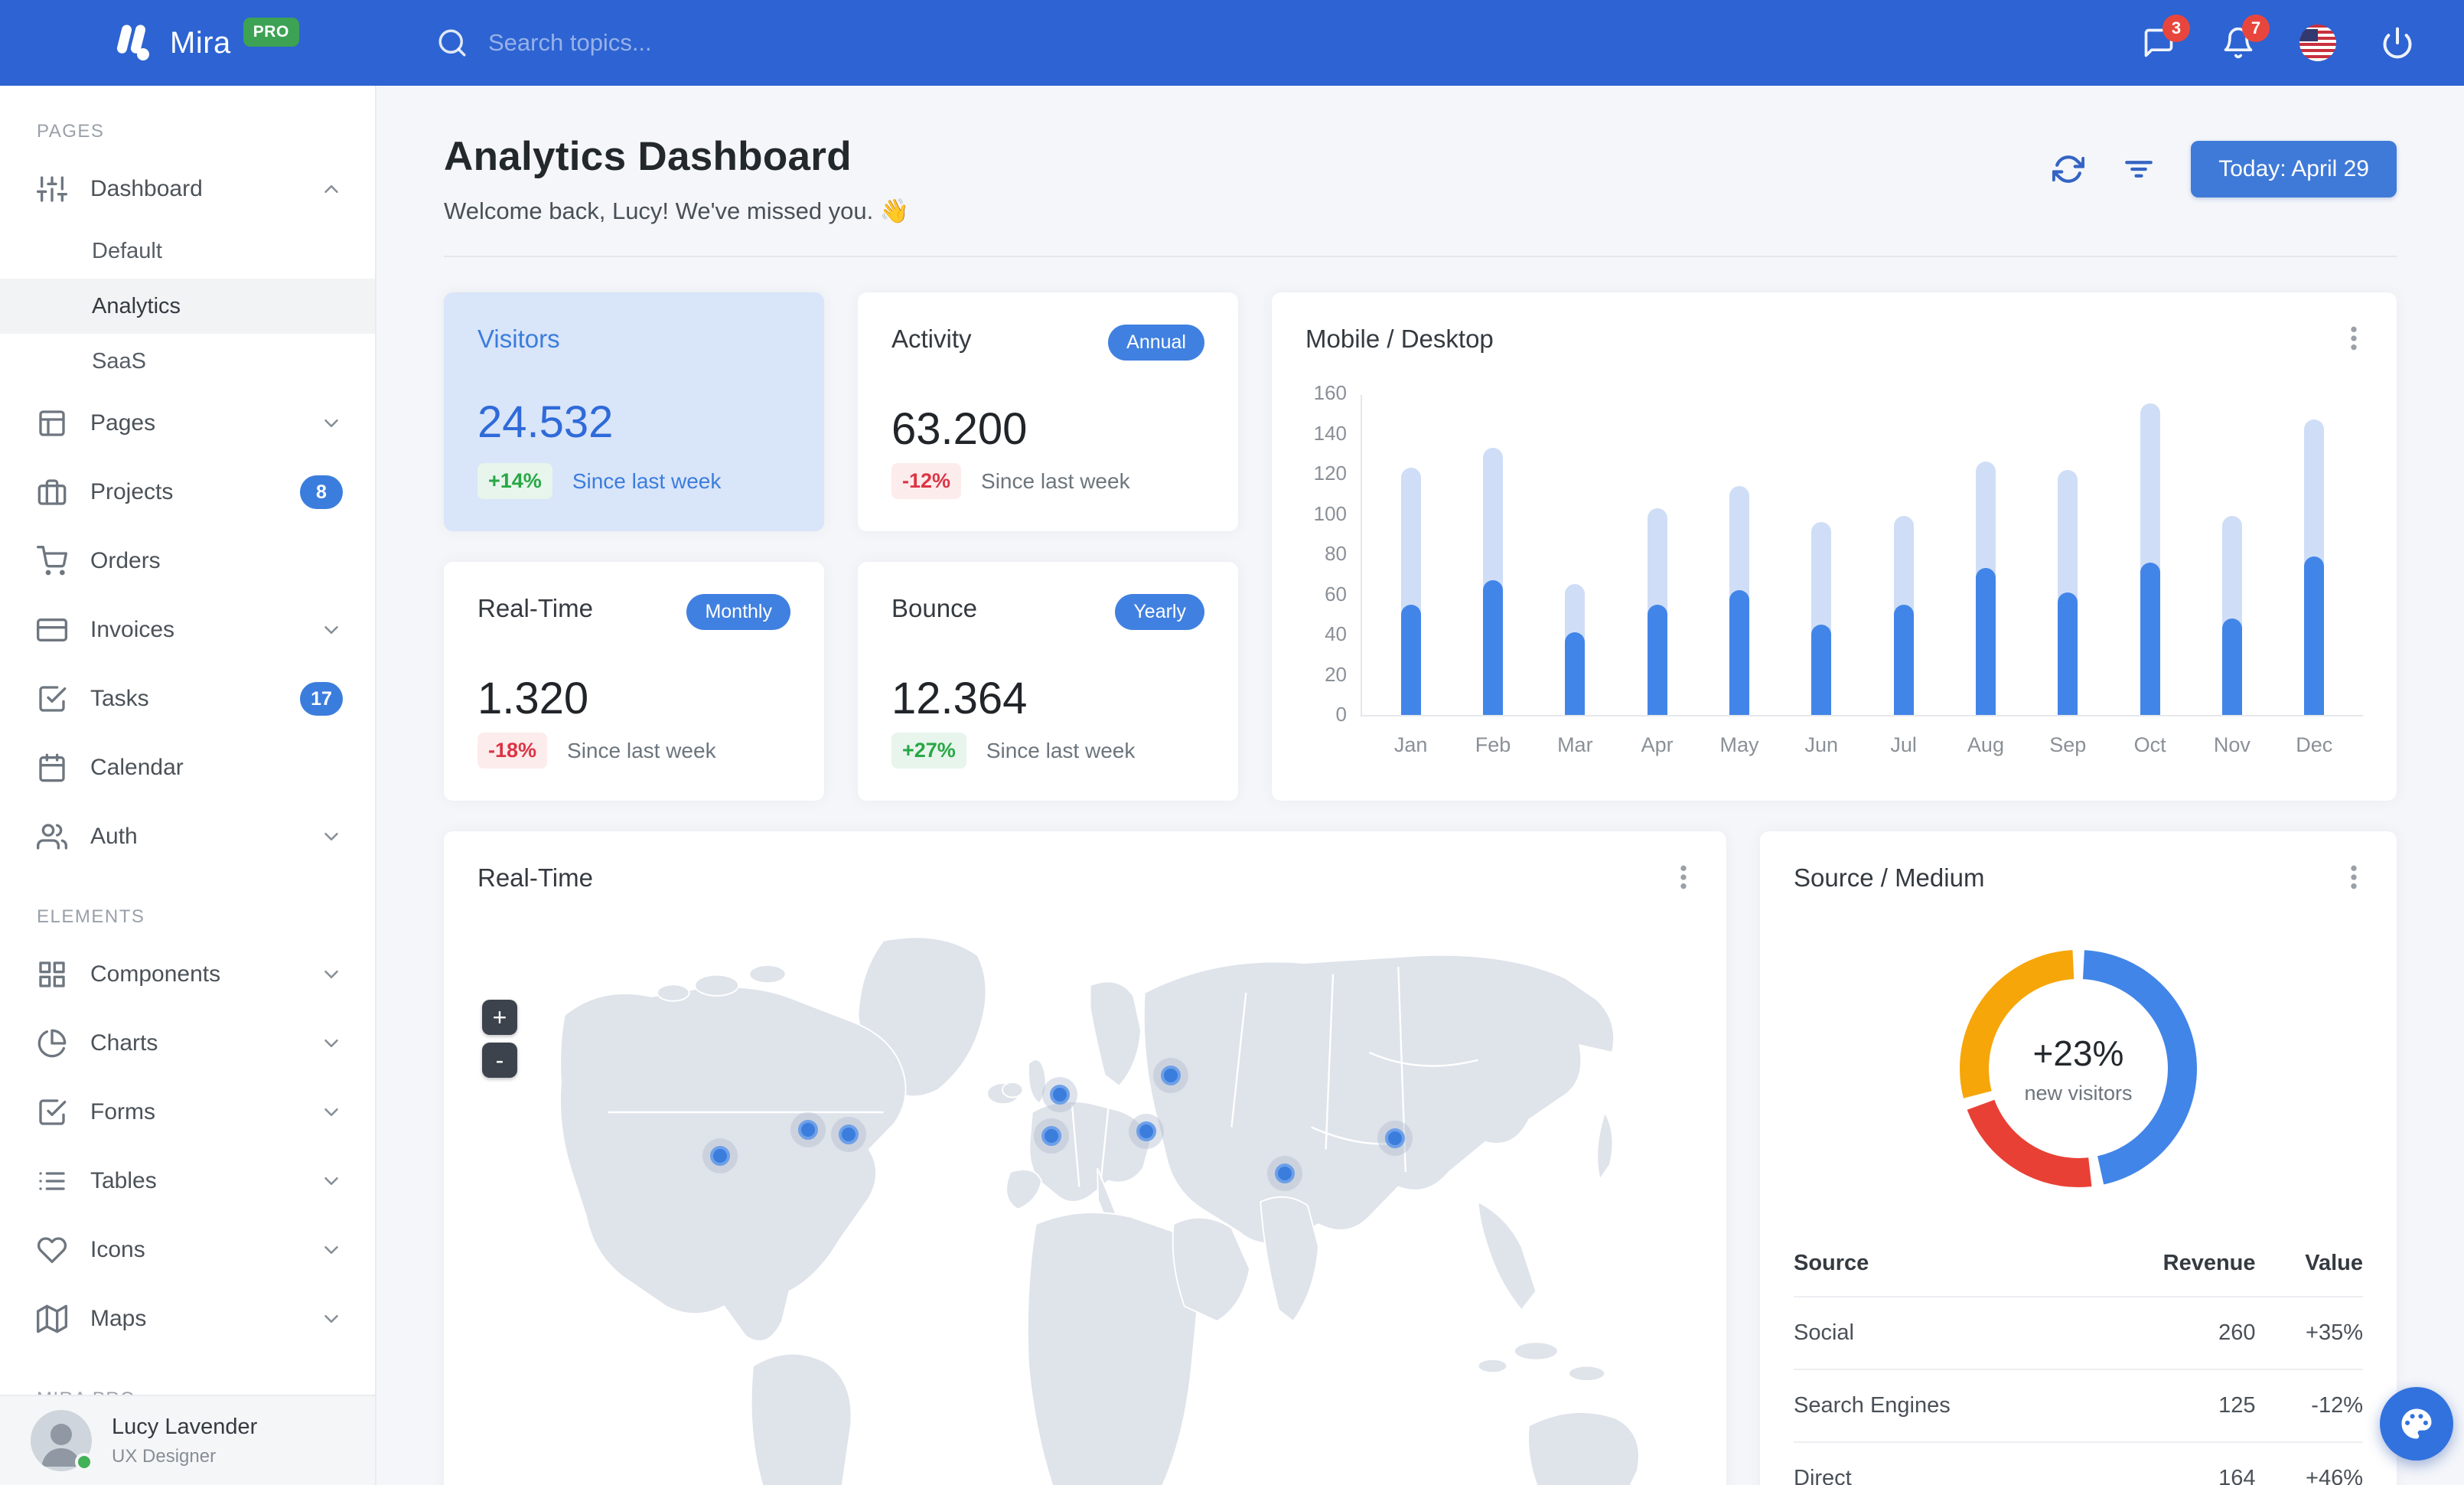  Describe the element at coordinates (187, 306) in the screenshot. I see `sidebar-subitem-analytics: Analytics` at that location.